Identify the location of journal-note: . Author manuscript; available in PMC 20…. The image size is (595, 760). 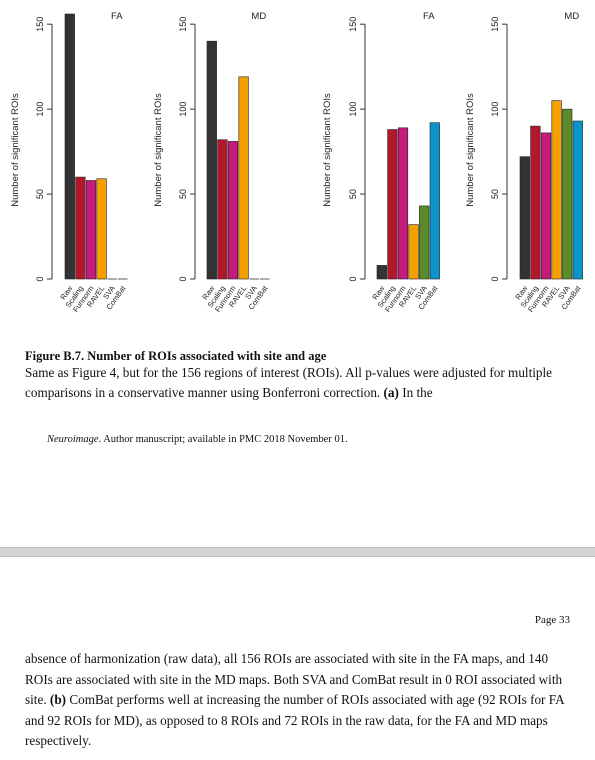
(223, 439).